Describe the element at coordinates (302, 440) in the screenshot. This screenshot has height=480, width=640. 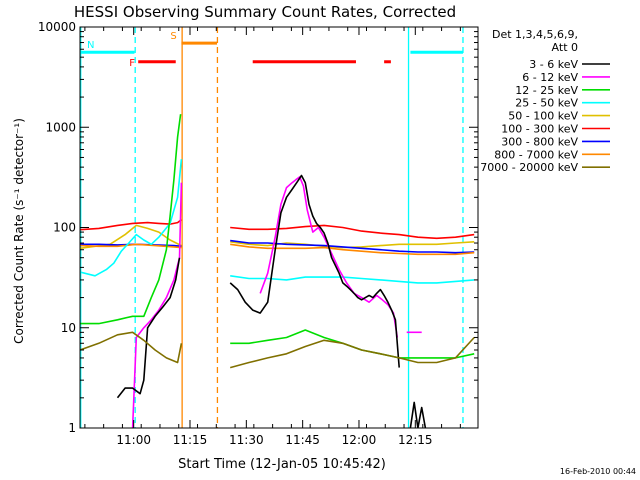
I see `x-tick-label-3: 11:45` at that location.